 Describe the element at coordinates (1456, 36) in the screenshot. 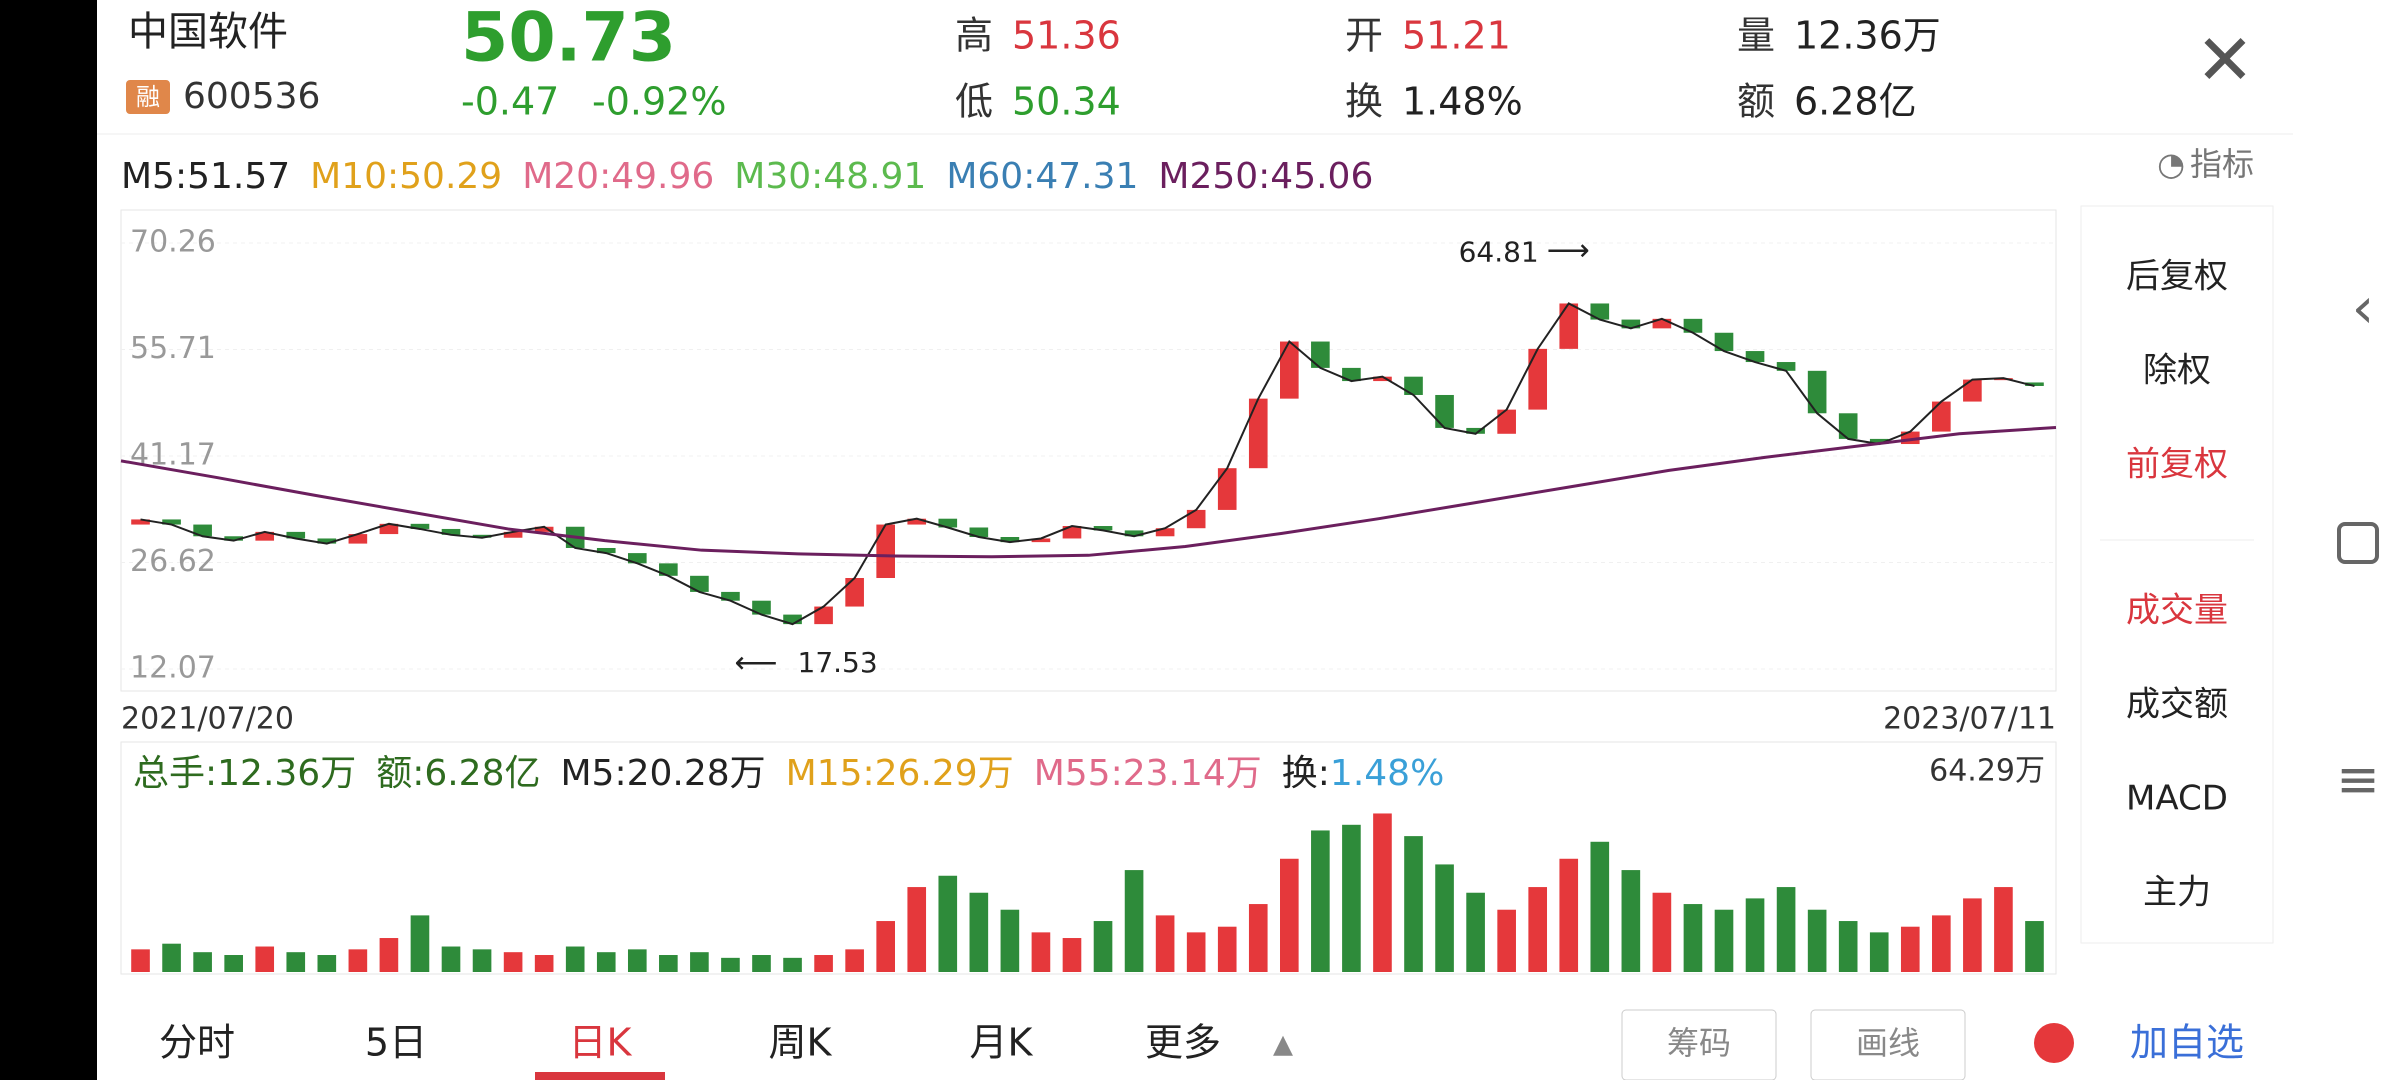

I see `stat-value: 51.21` at that location.